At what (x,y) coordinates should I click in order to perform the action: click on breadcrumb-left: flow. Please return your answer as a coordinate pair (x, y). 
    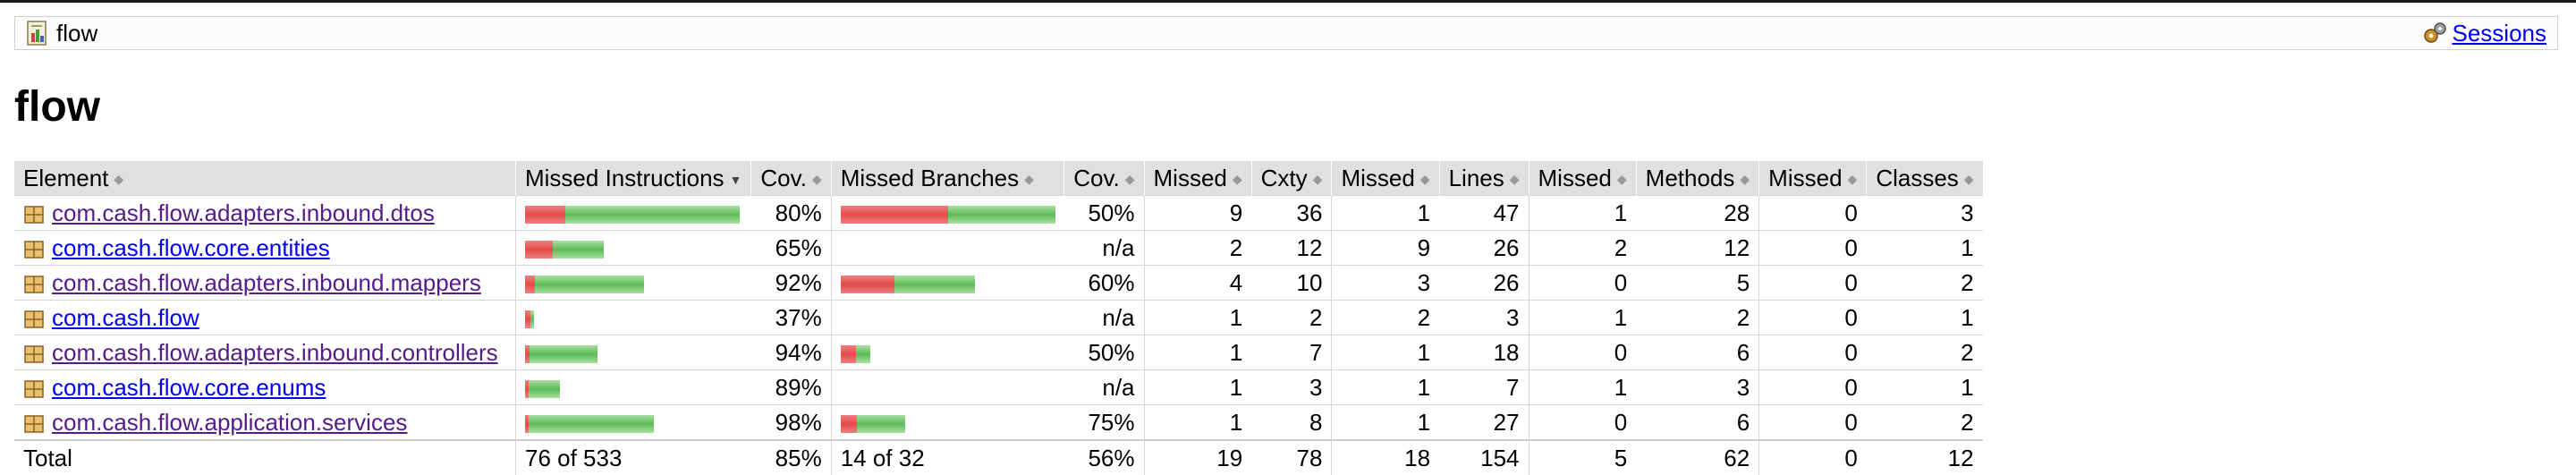
    Looking at the image, I should click on (61, 33).